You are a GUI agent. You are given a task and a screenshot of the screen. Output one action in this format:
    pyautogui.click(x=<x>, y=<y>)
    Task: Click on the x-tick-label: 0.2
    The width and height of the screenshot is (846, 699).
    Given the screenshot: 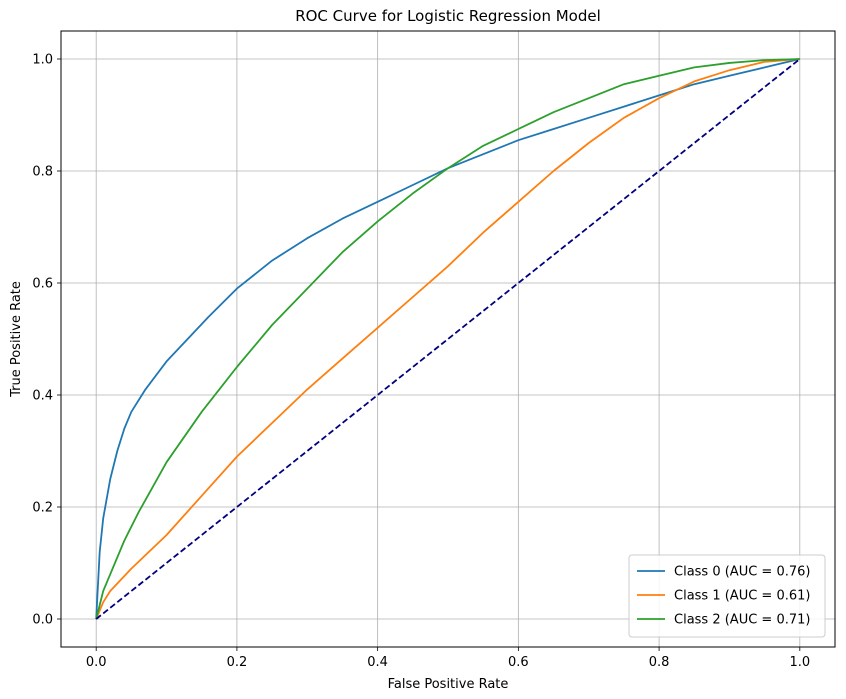 What is the action you would take?
    pyautogui.click(x=237, y=662)
    